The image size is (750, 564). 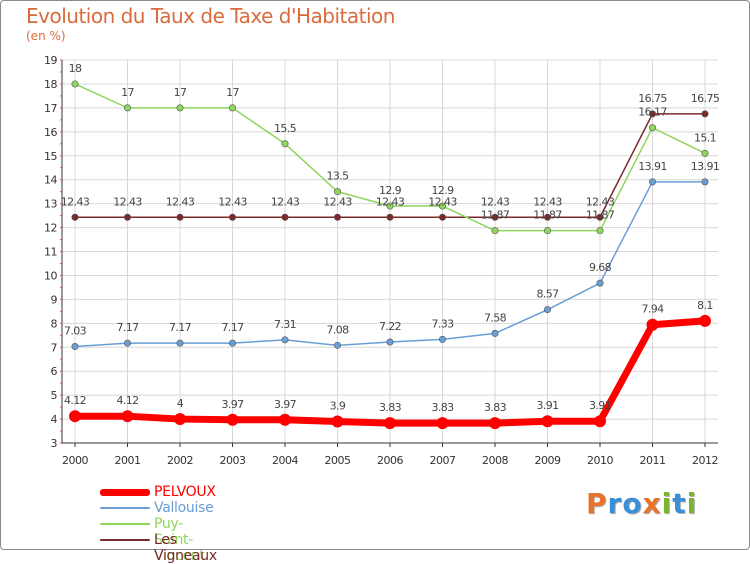 What do you see at coordinates (443, 460) in the screenshot?
I see `x-tick-label: 2007` at bounding box center [443, 460].